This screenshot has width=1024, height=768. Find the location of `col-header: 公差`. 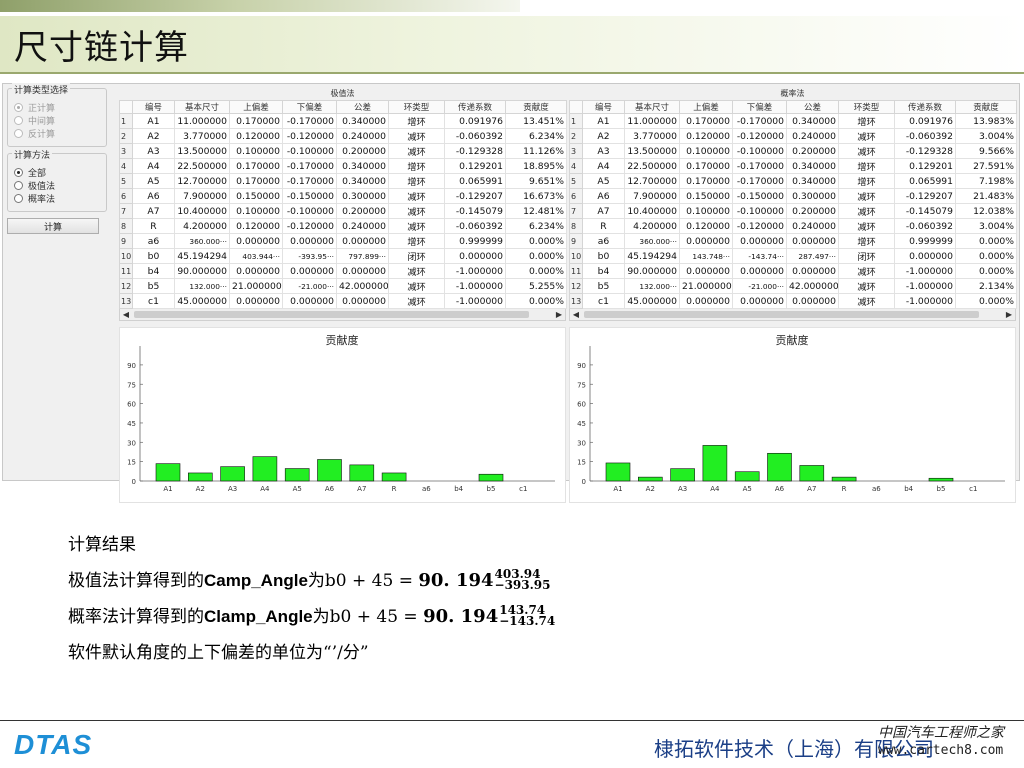

col-header: 公差 is located at coordinates (812, 107).